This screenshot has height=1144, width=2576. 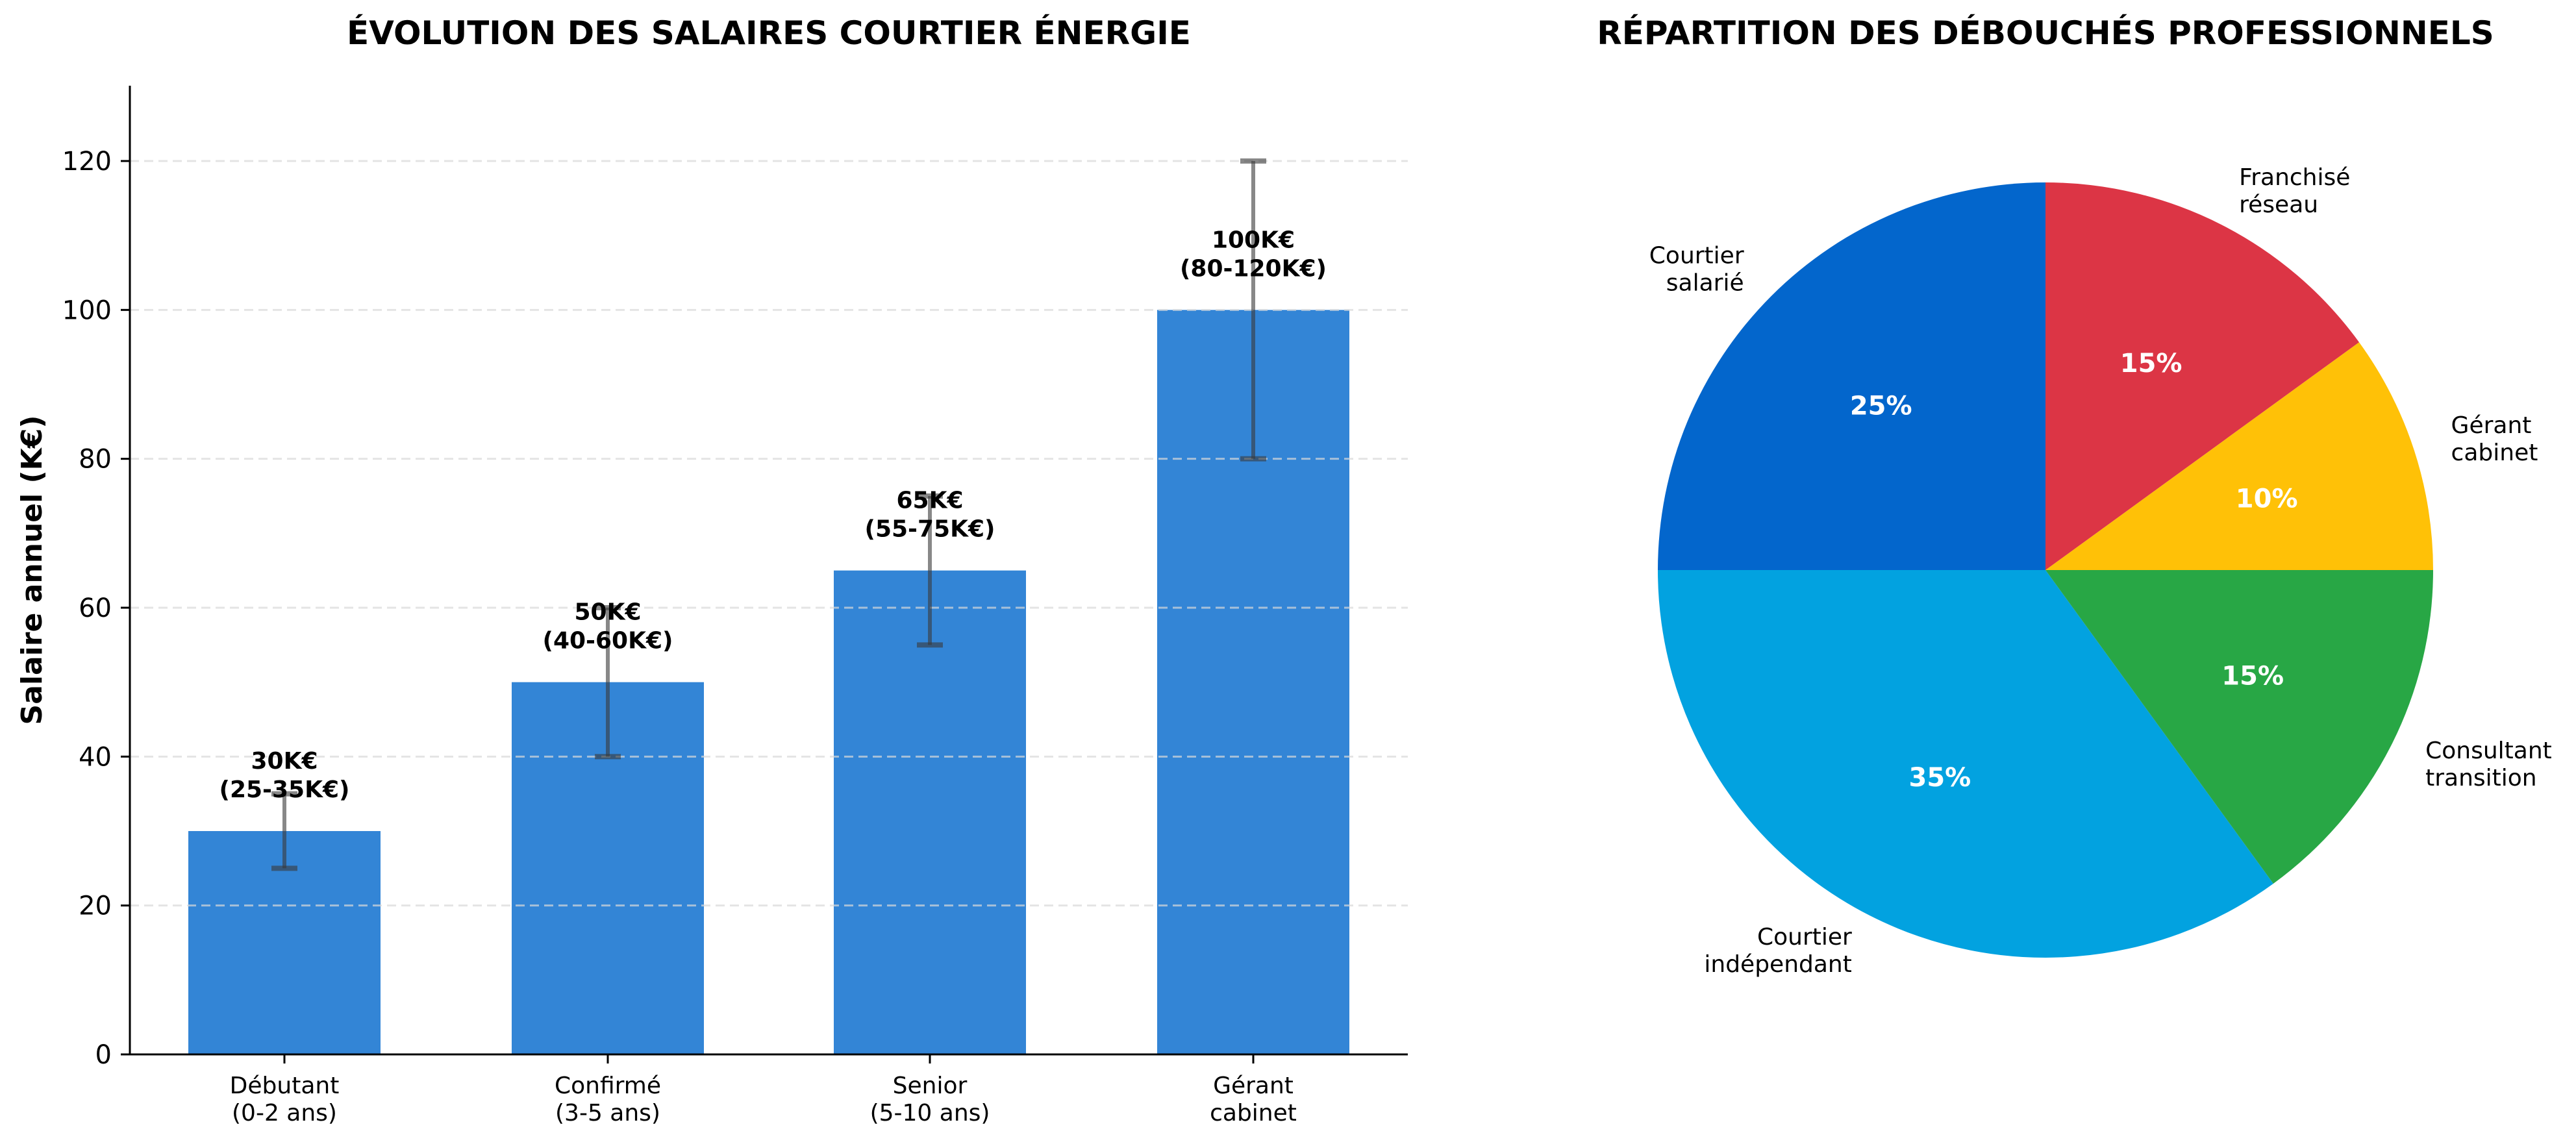 I want to click on pie-slice-label: indépendant, so click(x=1777, y=964).